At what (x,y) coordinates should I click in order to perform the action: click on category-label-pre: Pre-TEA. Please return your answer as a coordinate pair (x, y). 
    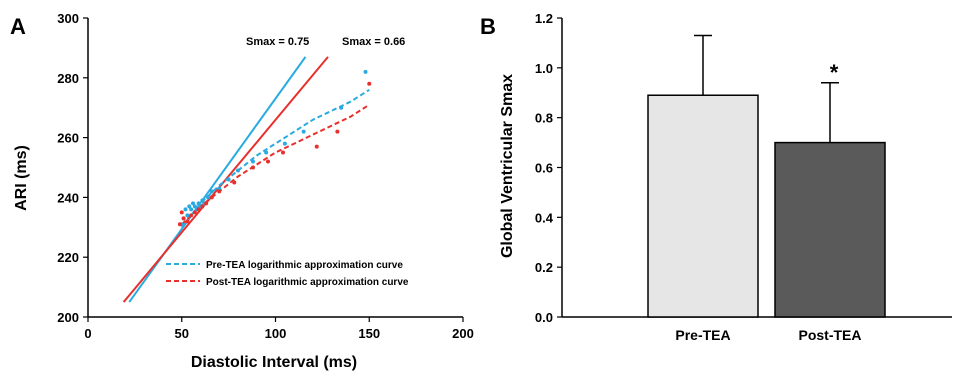
    Looking at the image, I should click on (702, 335).